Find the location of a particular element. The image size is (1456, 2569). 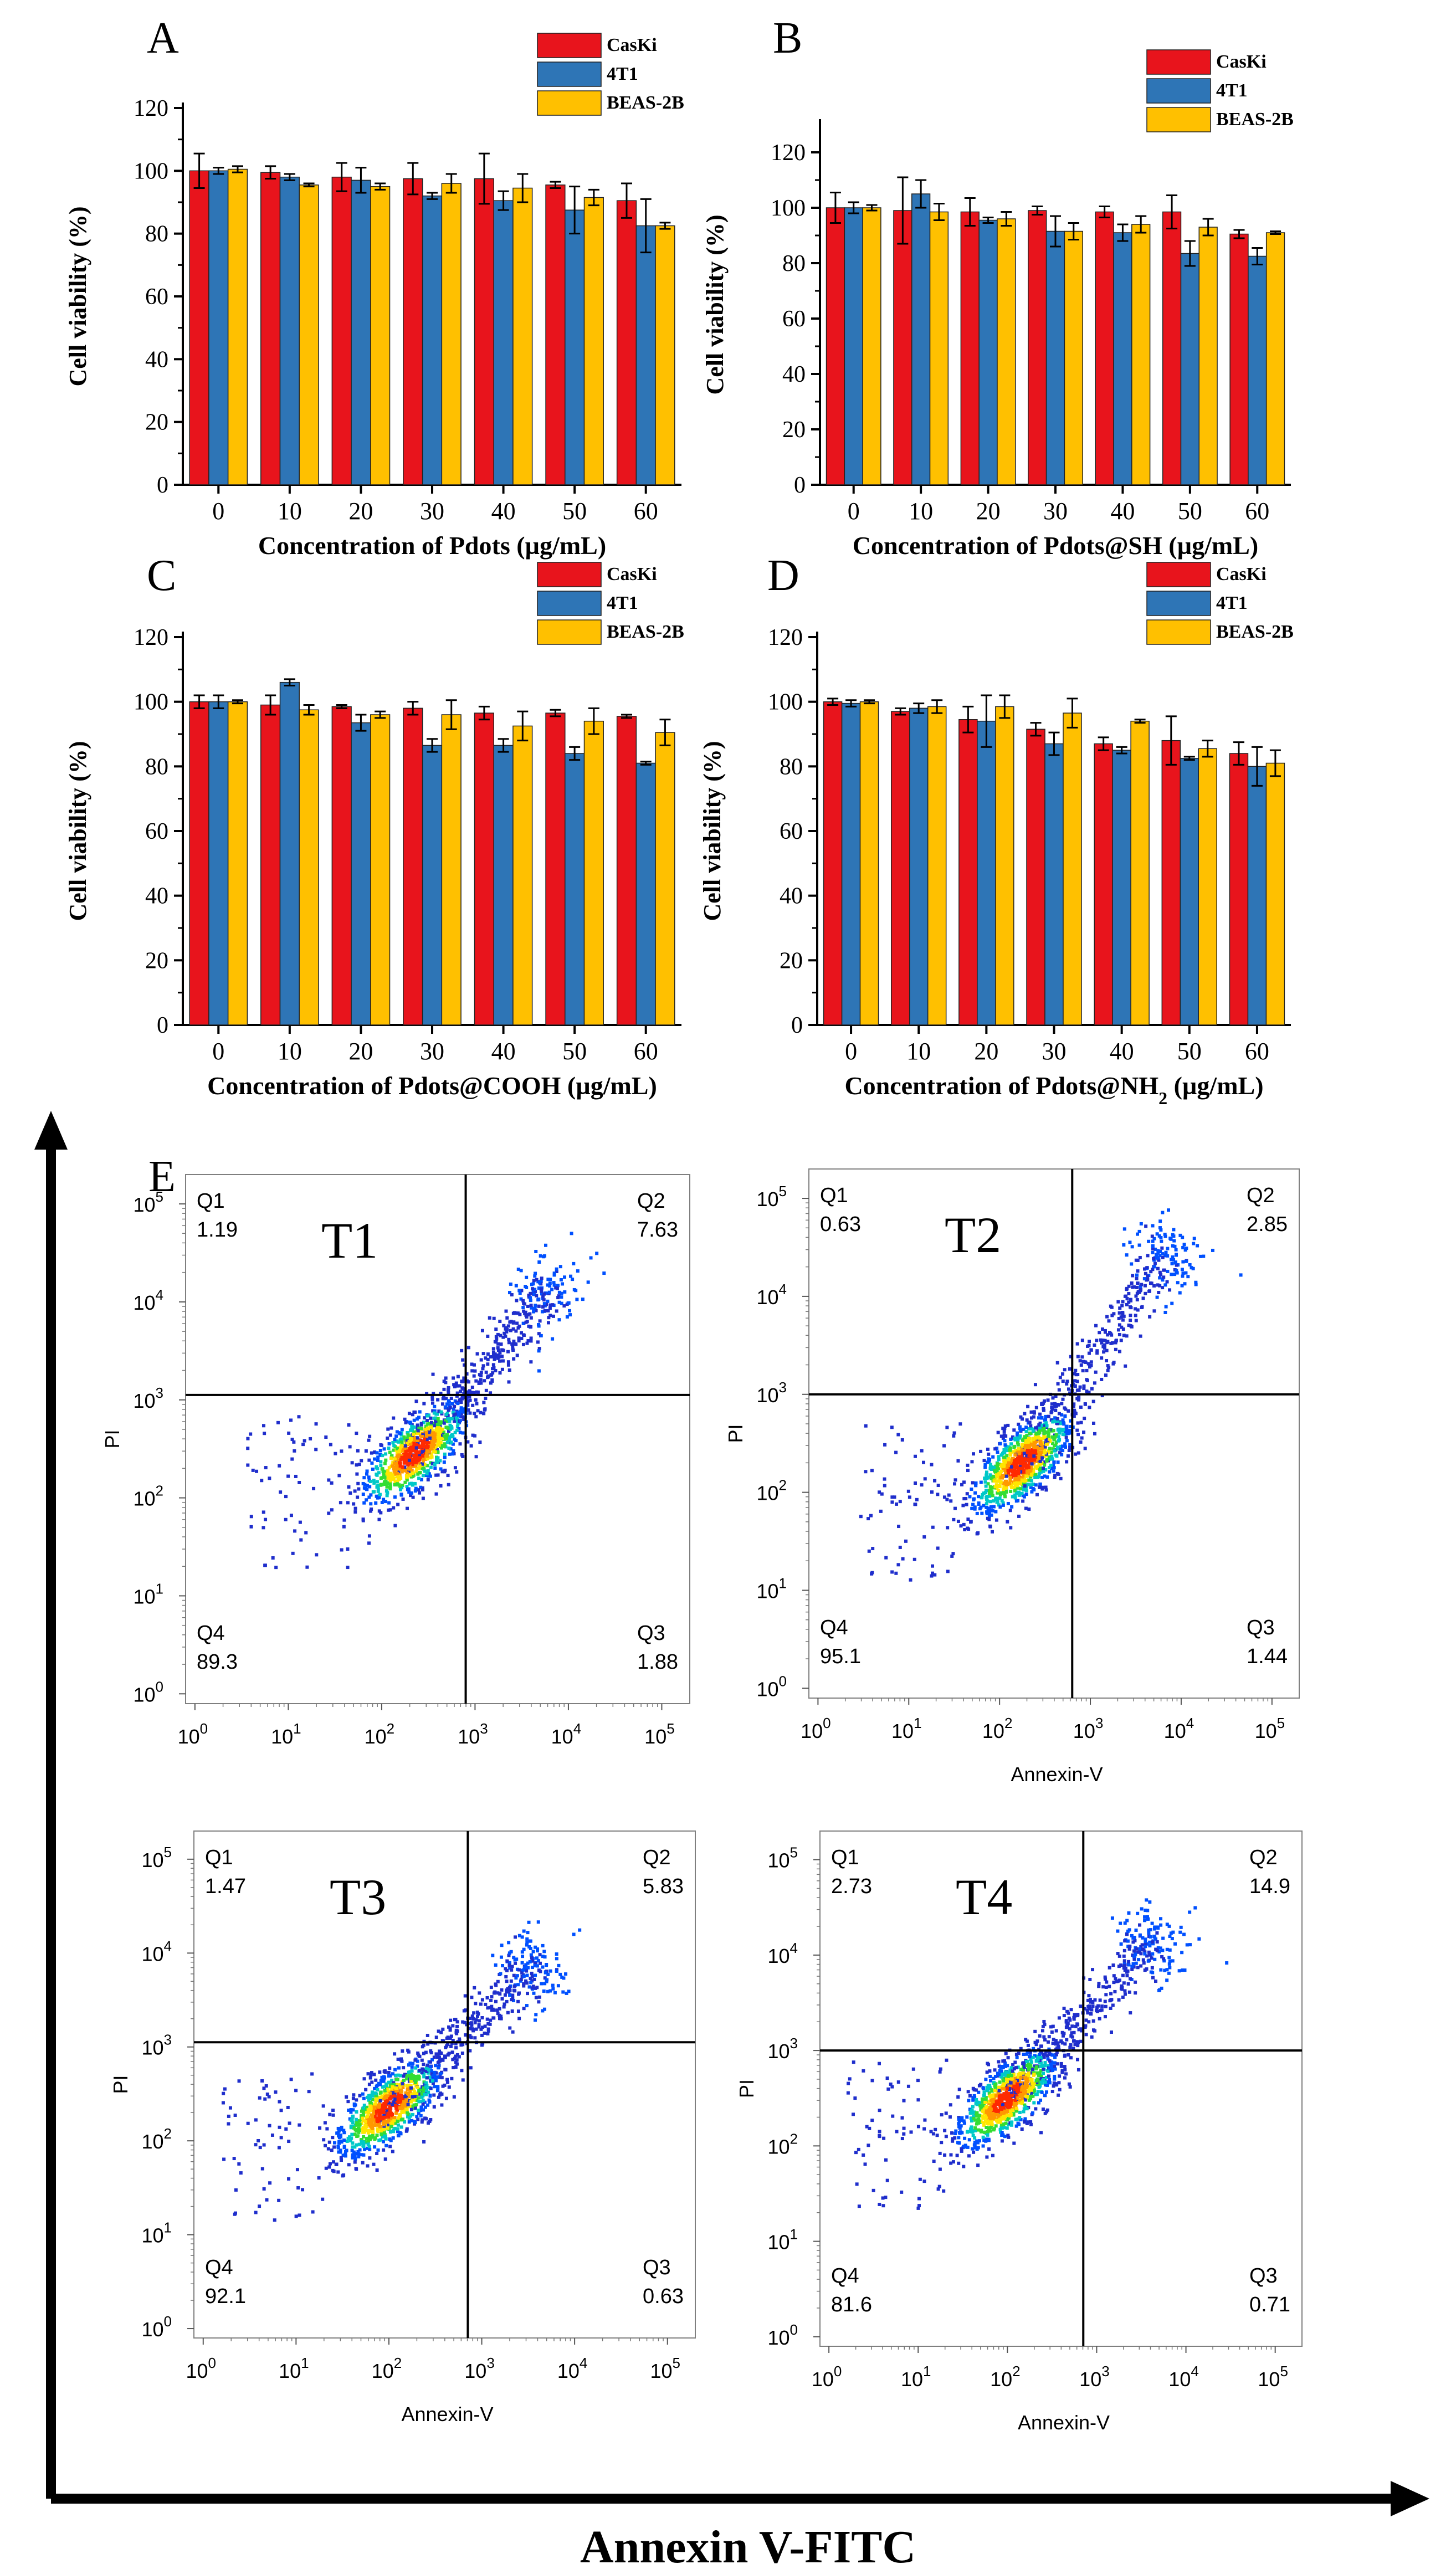

bar-beas-2b is located at coordinates (309, 334).